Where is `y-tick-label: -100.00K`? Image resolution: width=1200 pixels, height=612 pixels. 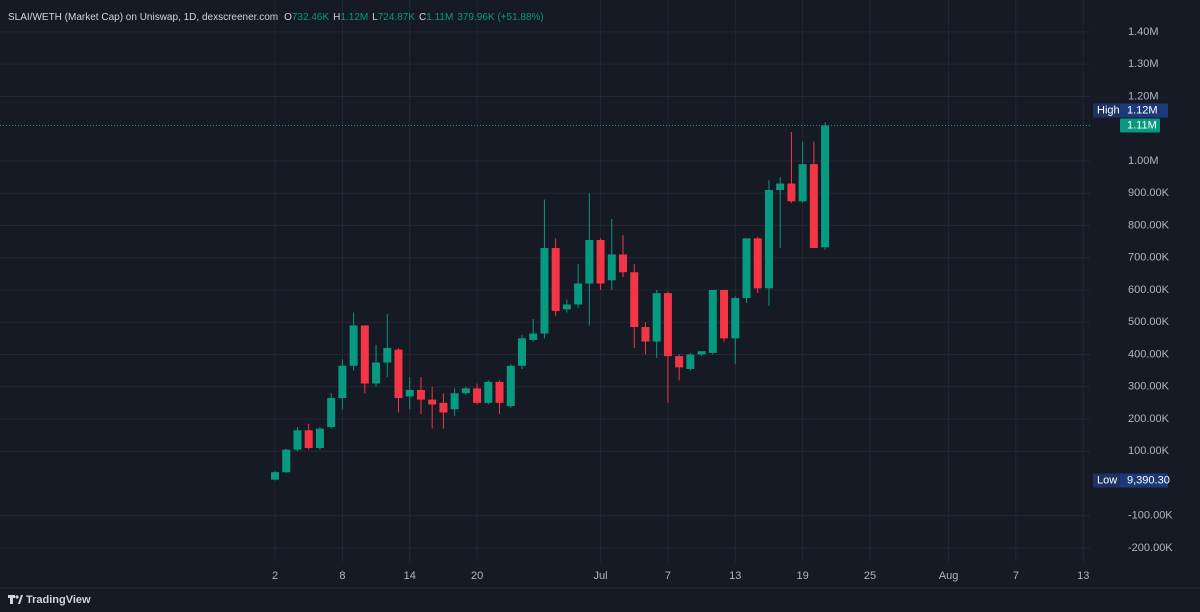 y-tick-label: -100.00K is located at coordinates (1150, 516).